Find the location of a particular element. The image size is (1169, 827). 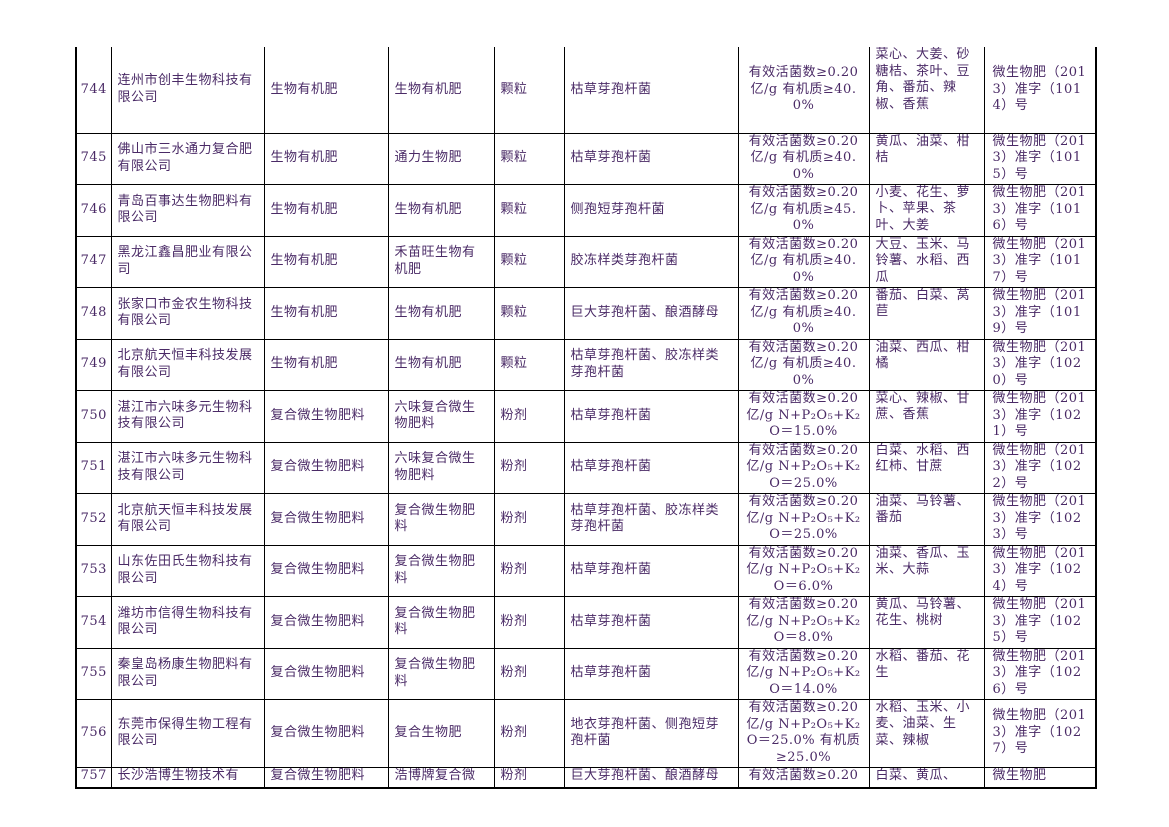

row-number: 752 is located at coordinates (93, 519).